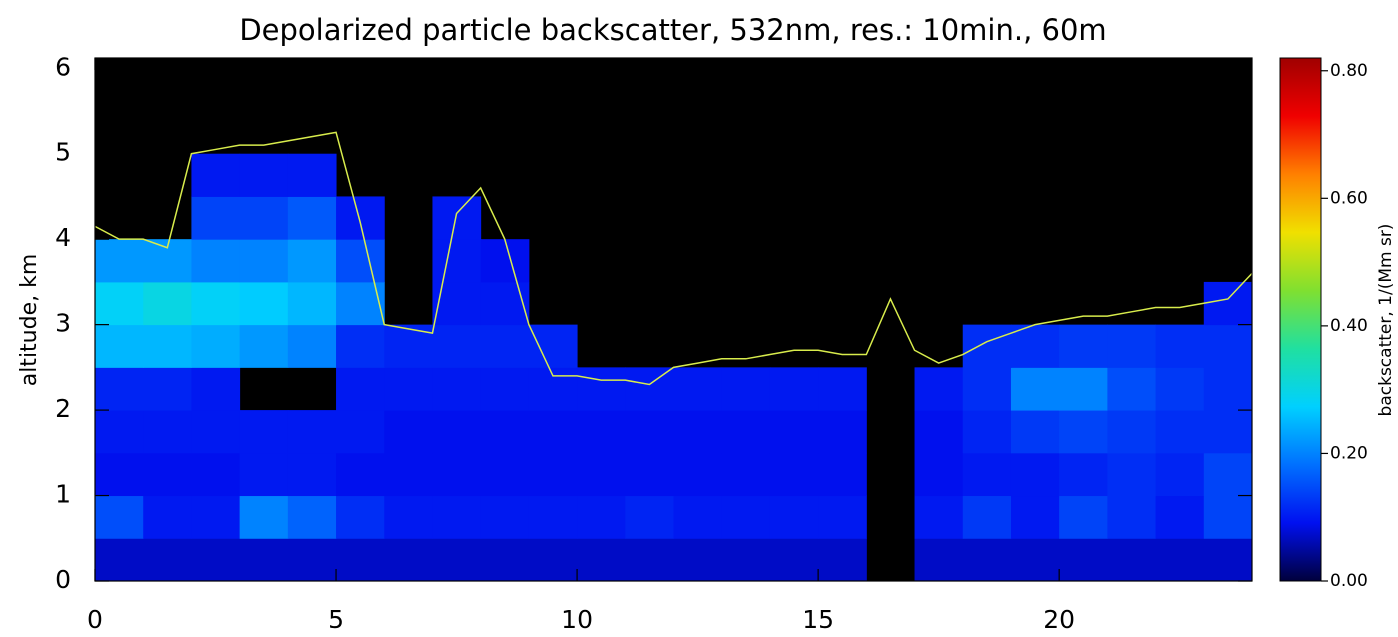  Describe the element at coordinates (336, 619) in the screenshot. I see `x-tick-label: 5` at that location.